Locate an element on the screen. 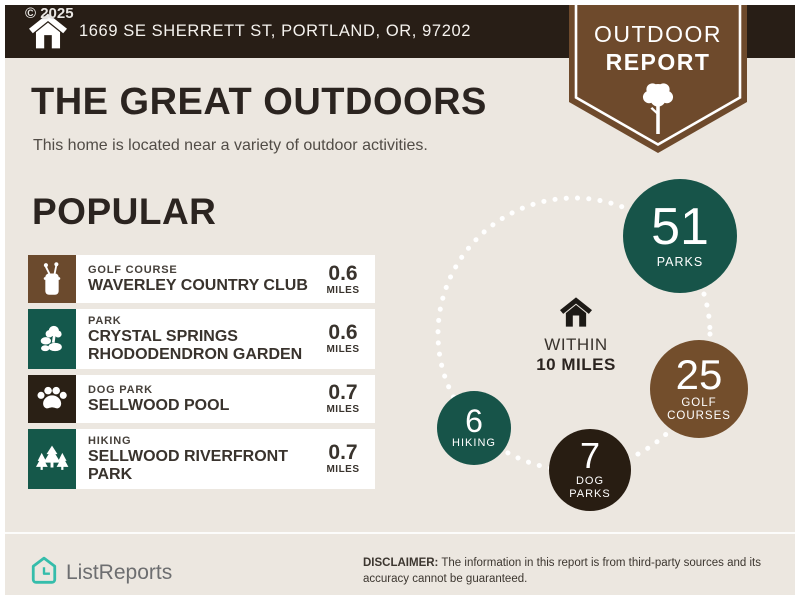 The width and height of the screenshot is (800, 600). badge-line1: OUTDOOR is located at coordinates (658, 34).